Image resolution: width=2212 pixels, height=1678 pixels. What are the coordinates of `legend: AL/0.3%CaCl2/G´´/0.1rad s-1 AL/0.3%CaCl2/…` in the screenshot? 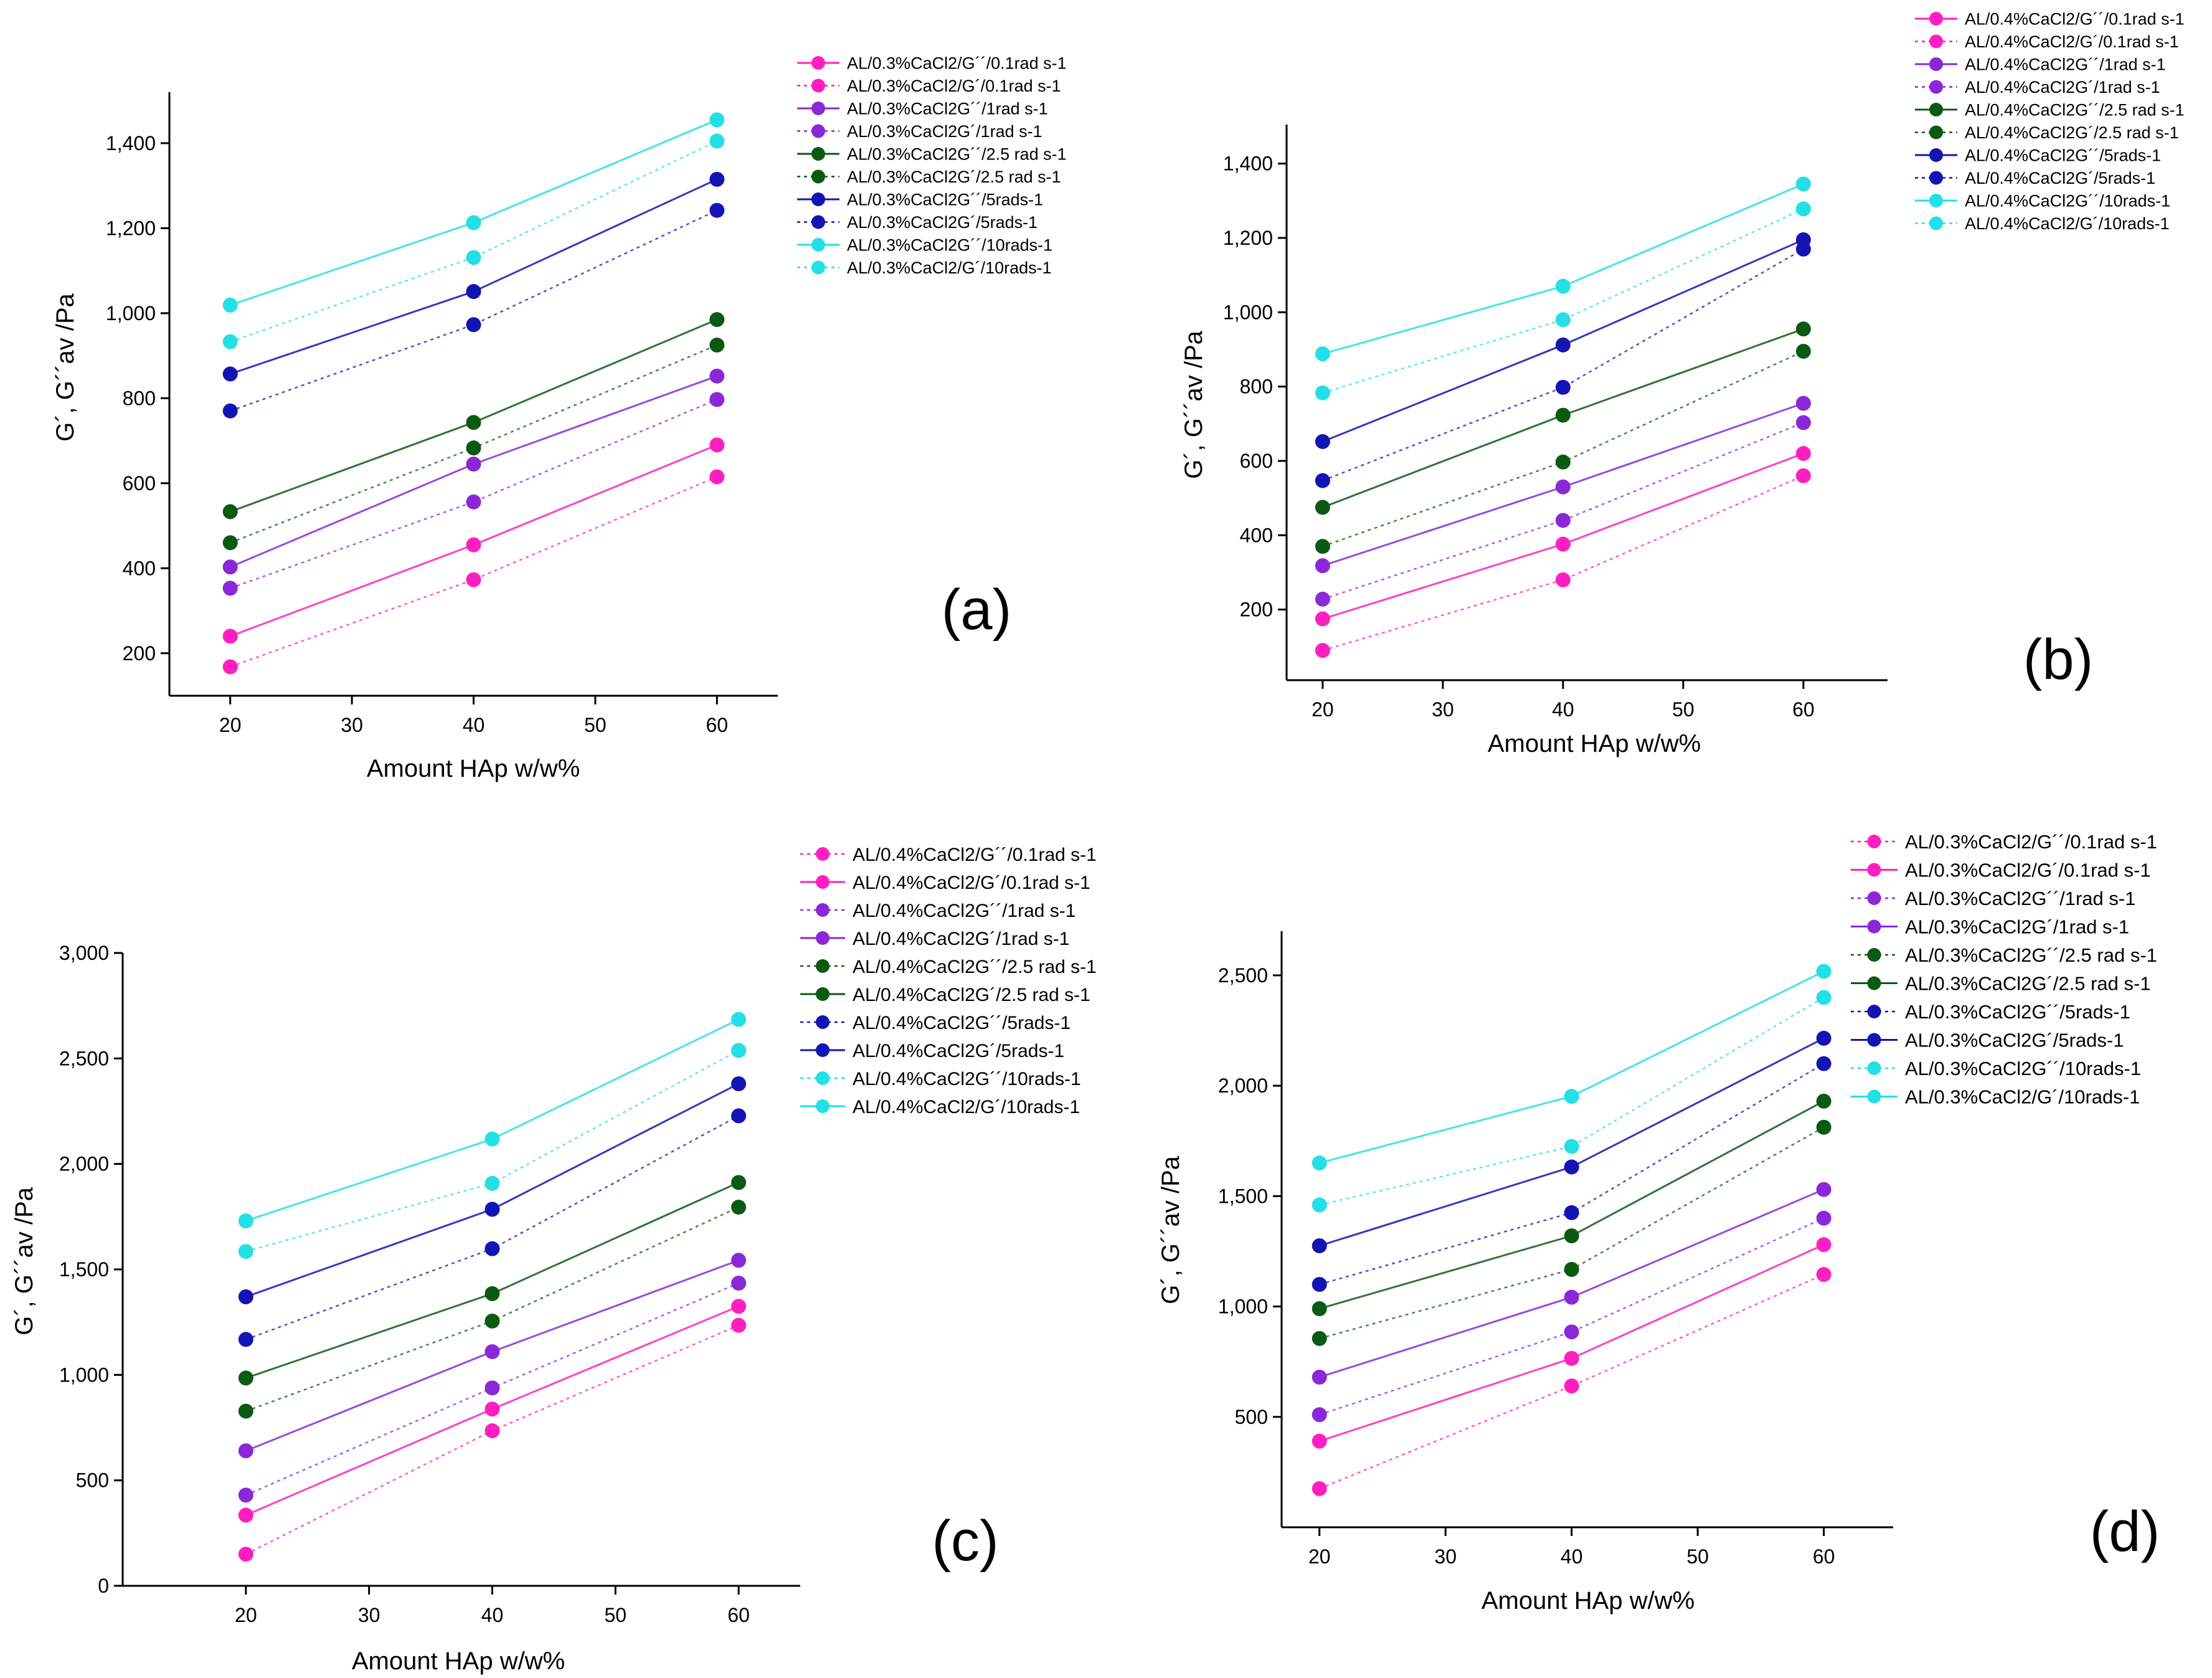 It's located at (932, 165).